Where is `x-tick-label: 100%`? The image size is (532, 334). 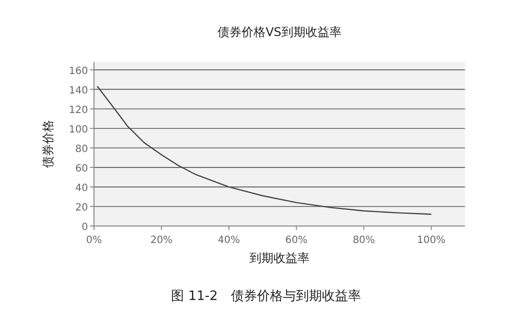 x-tick-label: 100% is located at coordinates (431, 240).